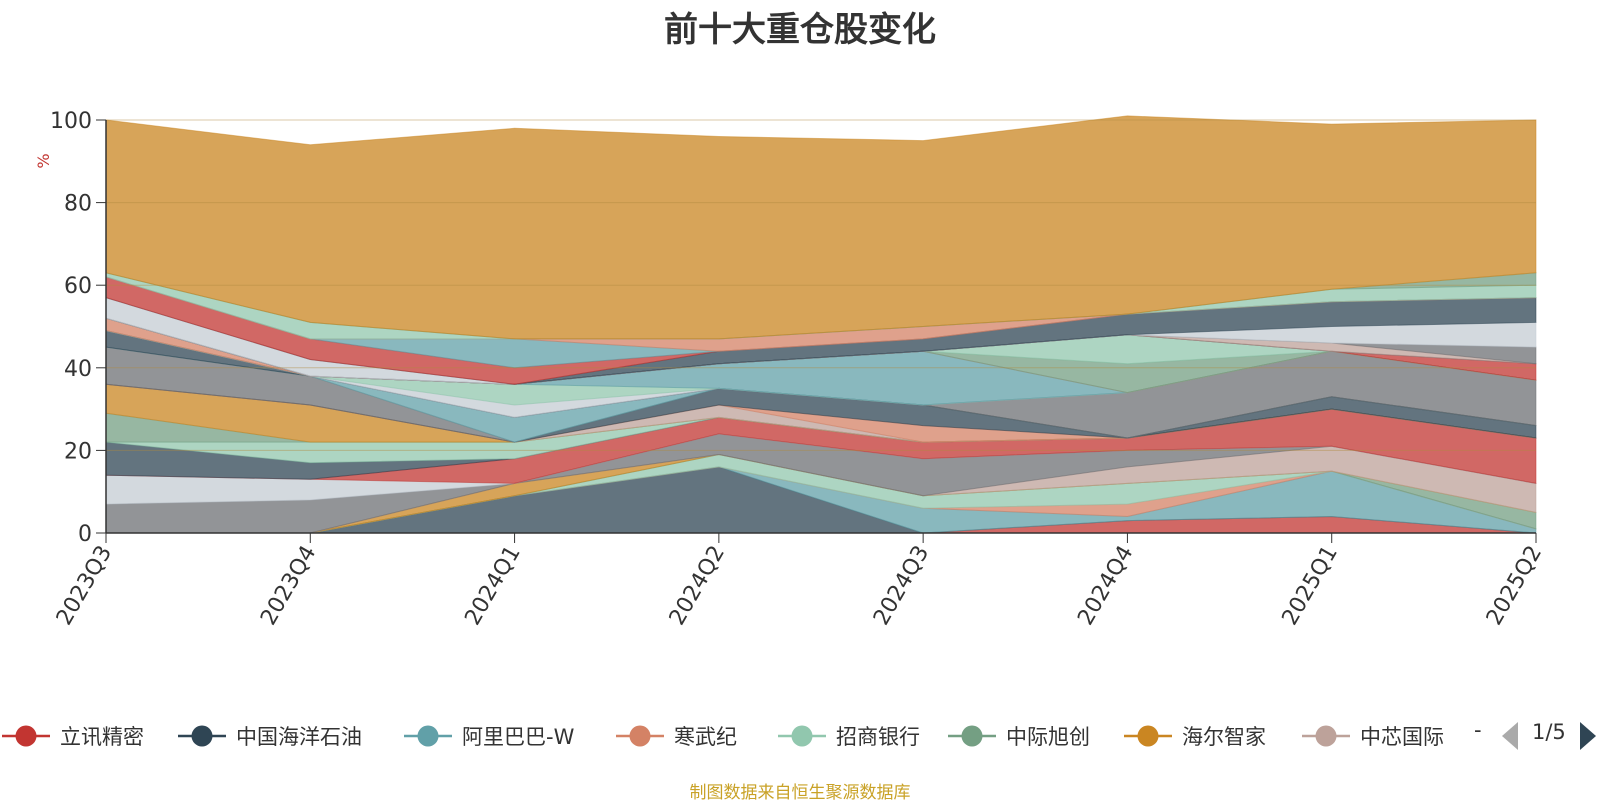  I want to click on triangle-left-icon, so click(1510, 736).